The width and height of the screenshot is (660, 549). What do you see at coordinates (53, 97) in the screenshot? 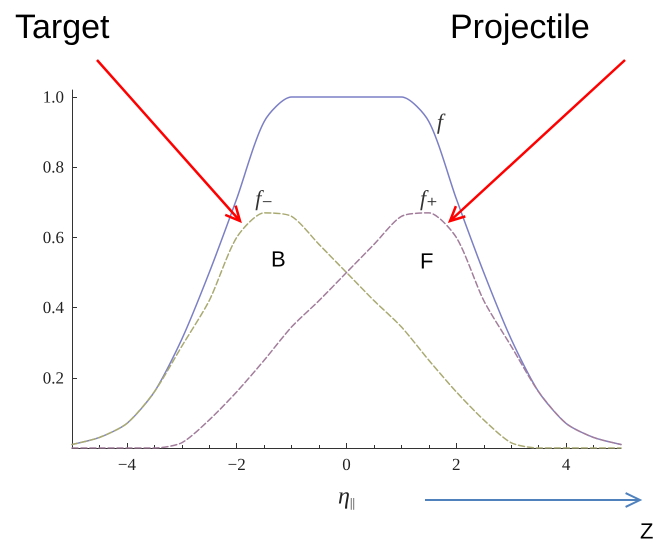
I see `y-tick-label: 1.0` at bounding box center [53, 97].